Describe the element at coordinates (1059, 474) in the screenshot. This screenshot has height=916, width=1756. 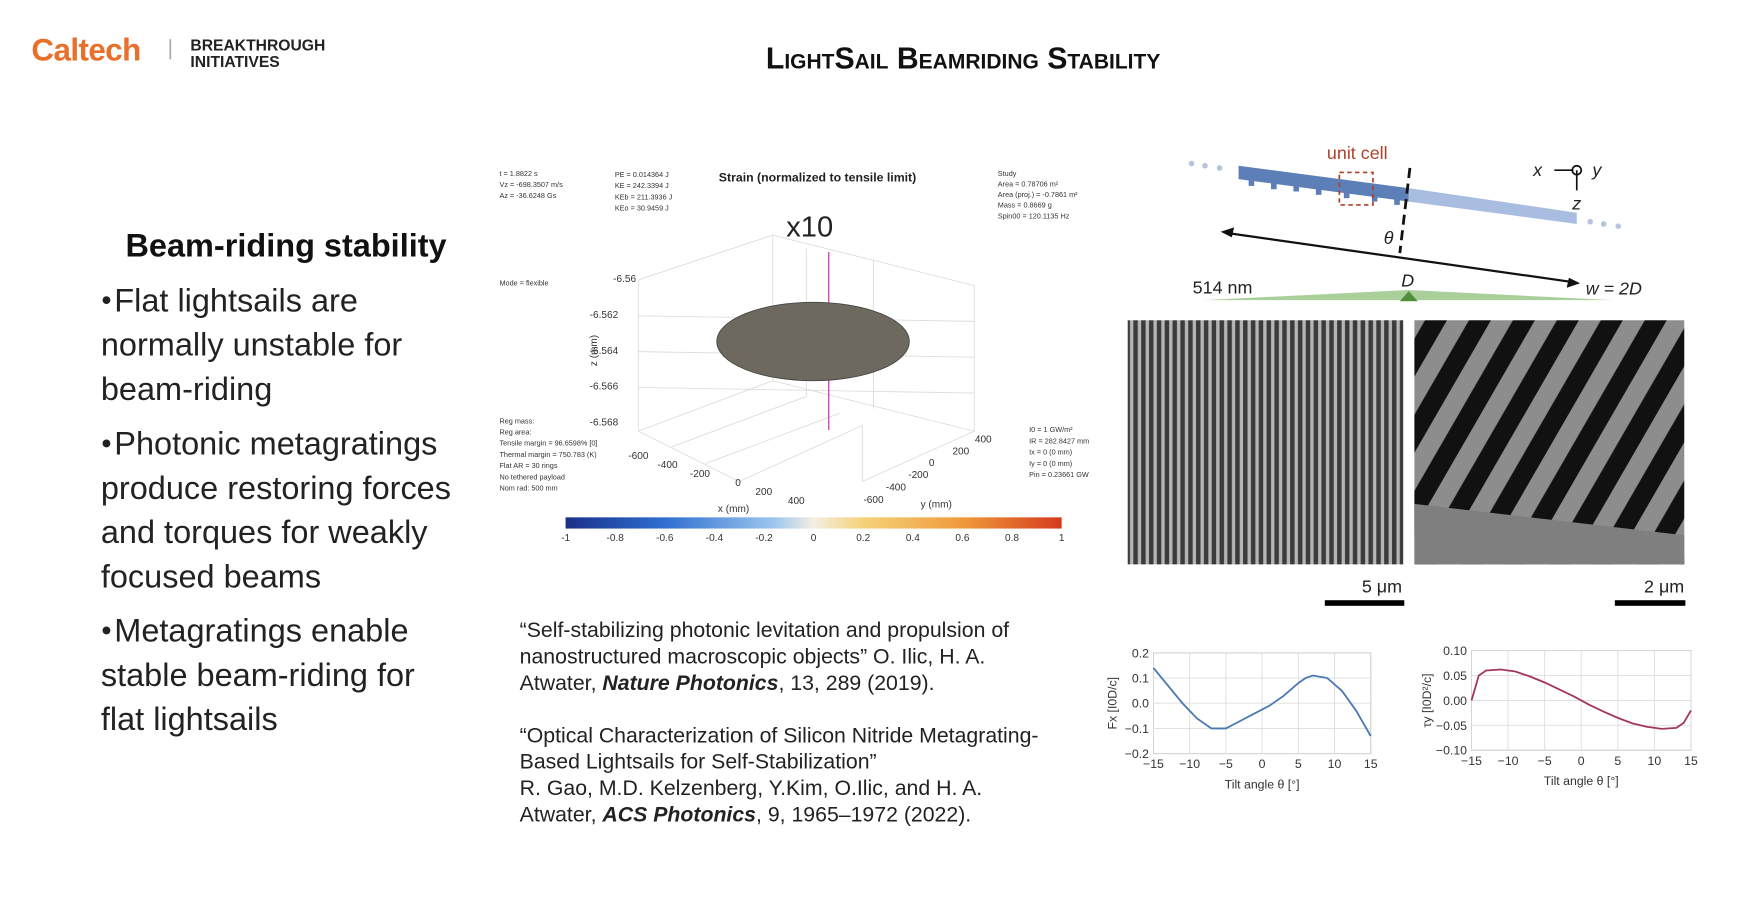
I see `readout: Pin = 0.23661 GW` at that location.